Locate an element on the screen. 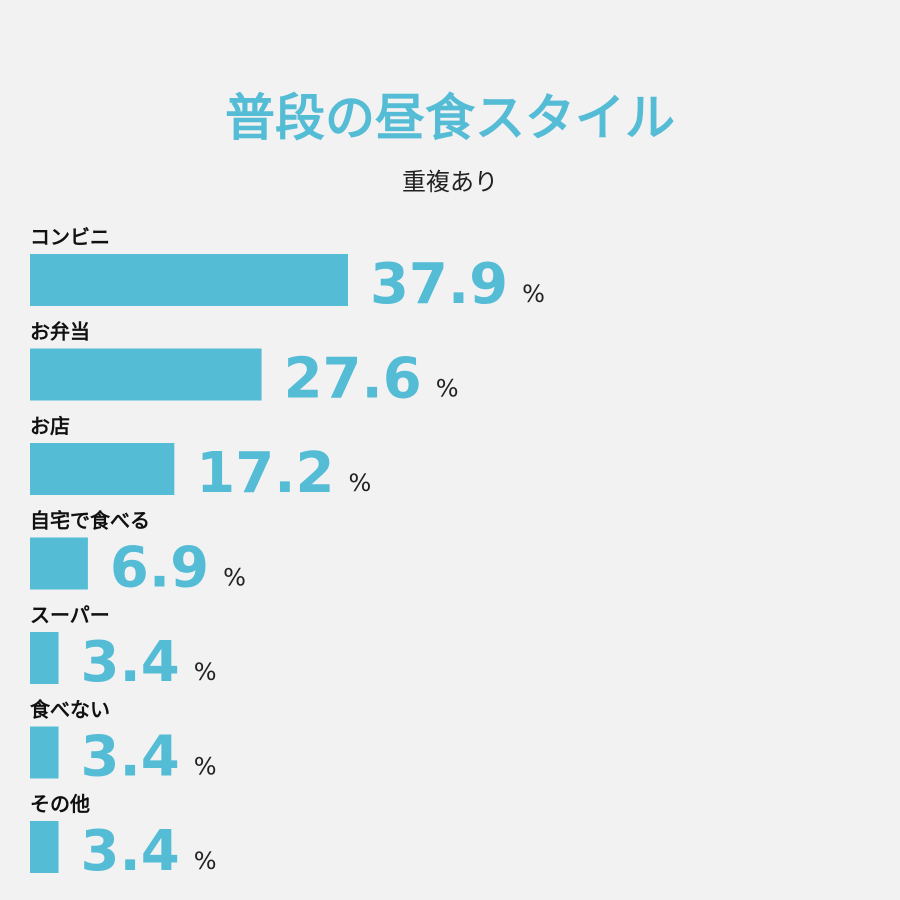 The image size is (900, 900). value-label: 17.2 is located at coordinates (265, 473).